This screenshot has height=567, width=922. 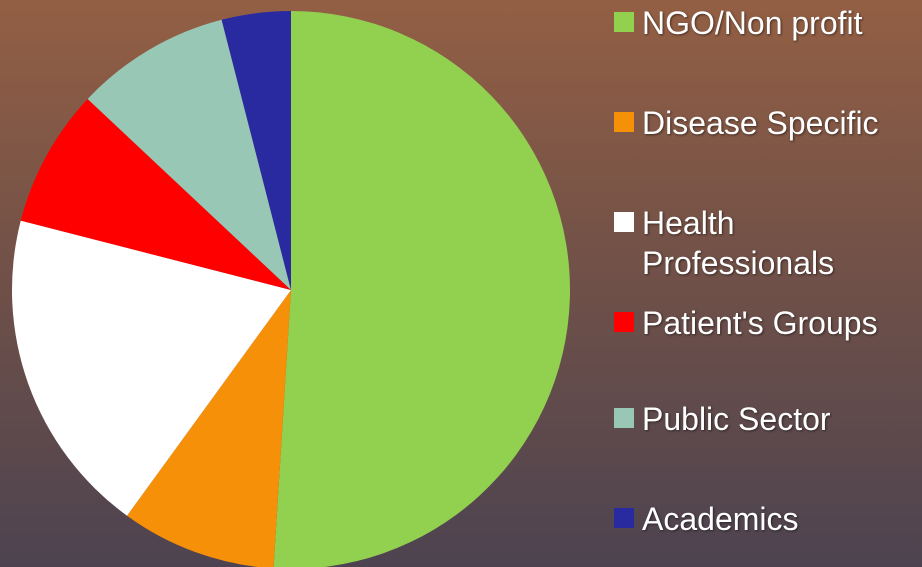 What do you see at coordinates (760, 123) in the screenshot?
I see `legend-label: Disease Specific` at bounding box center [760, 123].